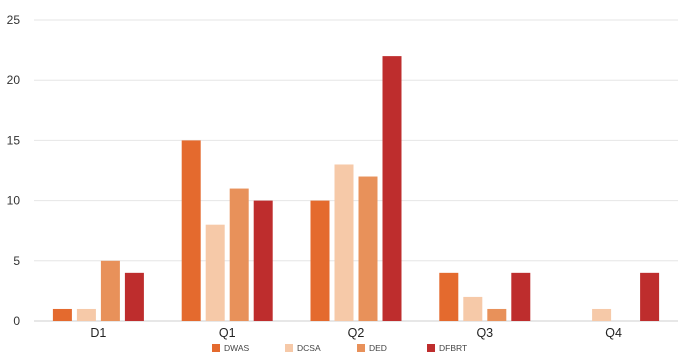 This screenshot has height=358, width=684. I want to click on bar-dfbrt-q4, so click(650, 296).